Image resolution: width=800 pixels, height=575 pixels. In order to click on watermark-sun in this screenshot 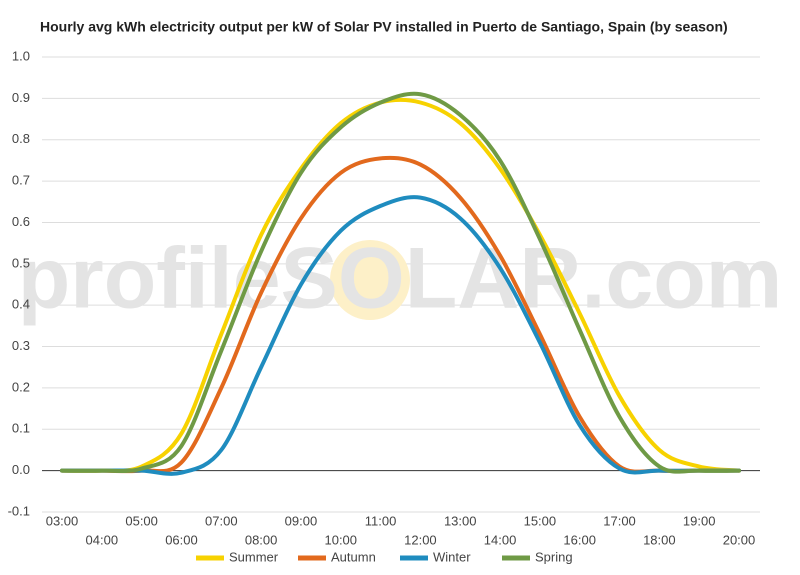, I will do `click(370, 280)`.